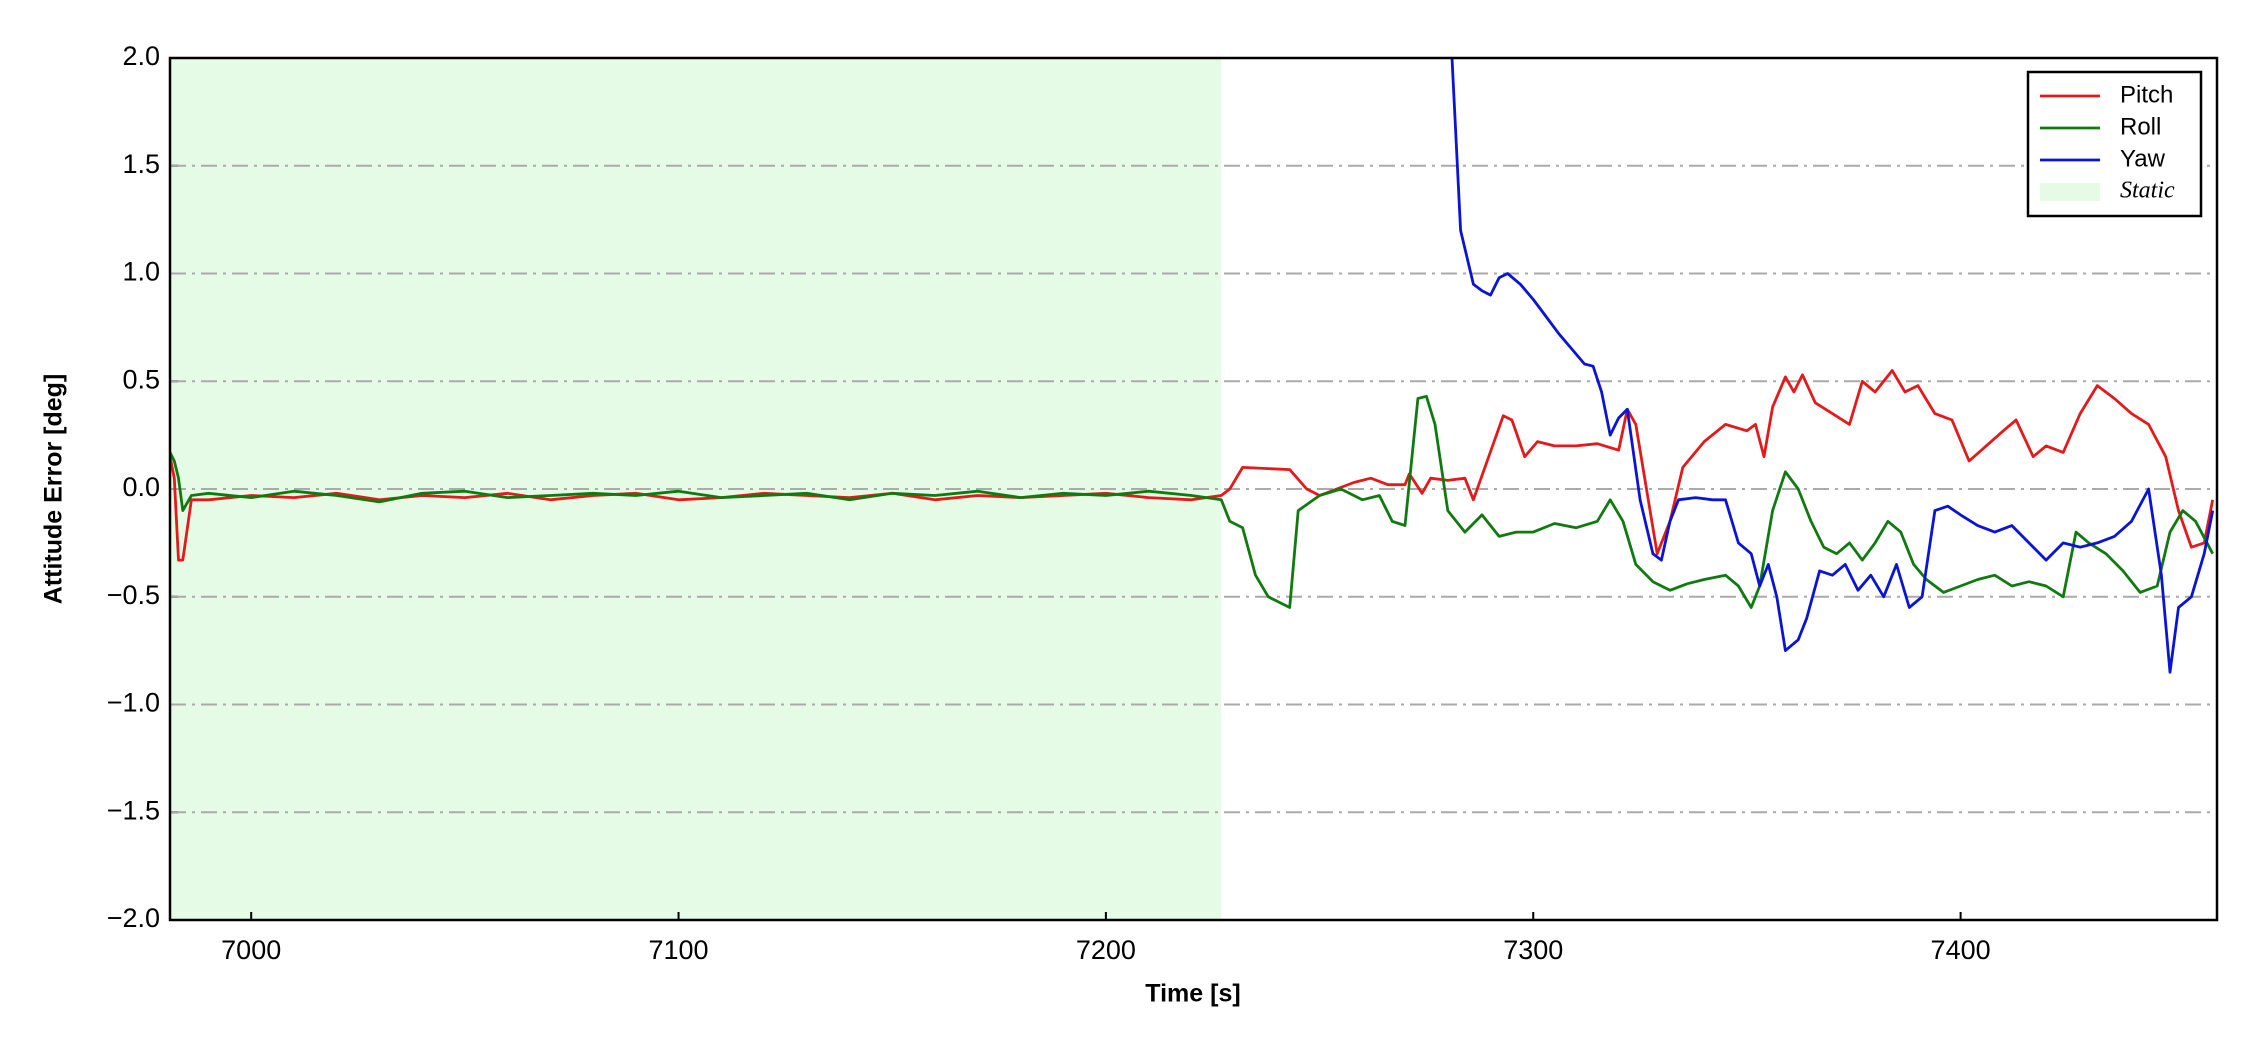 This screenshot has height=1050, width=2250. Describe the element at coordinates (1106, 950) in the screenshot. I see `x-tick-label: 7200` at that location.